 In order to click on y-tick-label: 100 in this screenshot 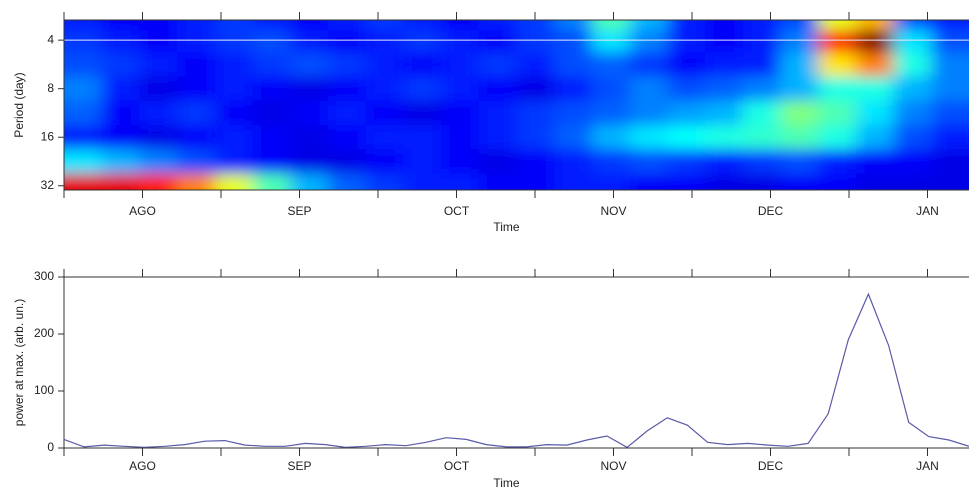, I will do `click(44, 390)`.